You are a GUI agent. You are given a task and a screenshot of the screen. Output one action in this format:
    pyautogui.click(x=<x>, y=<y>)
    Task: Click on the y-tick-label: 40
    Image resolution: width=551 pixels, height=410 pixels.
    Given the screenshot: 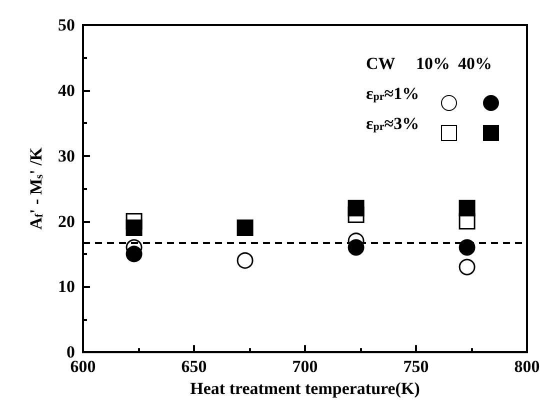 What is the action you would take?
    pyautogui.click(x=66, y=90)
    